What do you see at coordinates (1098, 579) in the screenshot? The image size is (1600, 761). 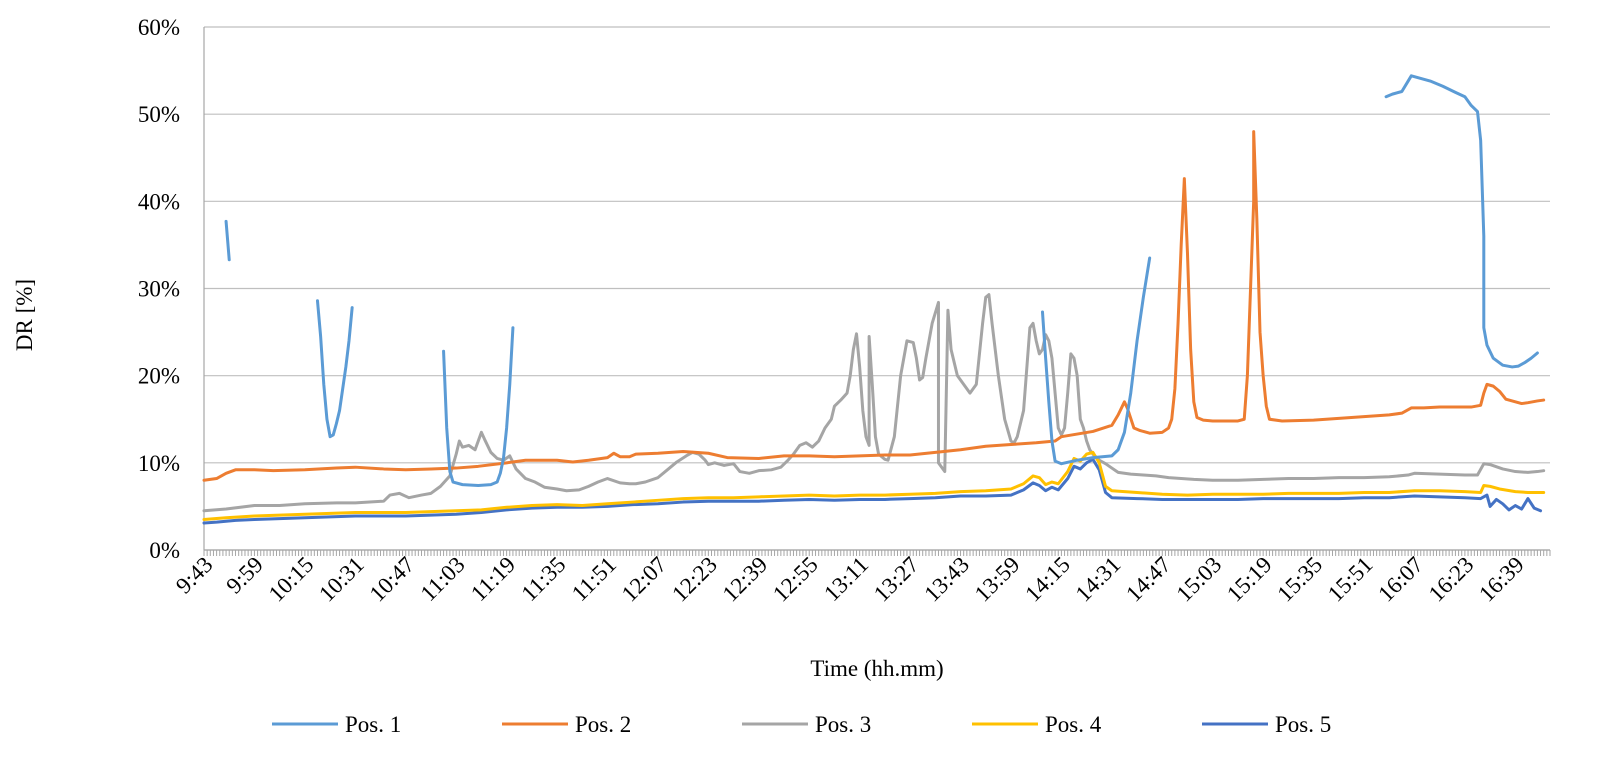 I see `x-tick-label: 14:31` at bounding box center [1098, 579].